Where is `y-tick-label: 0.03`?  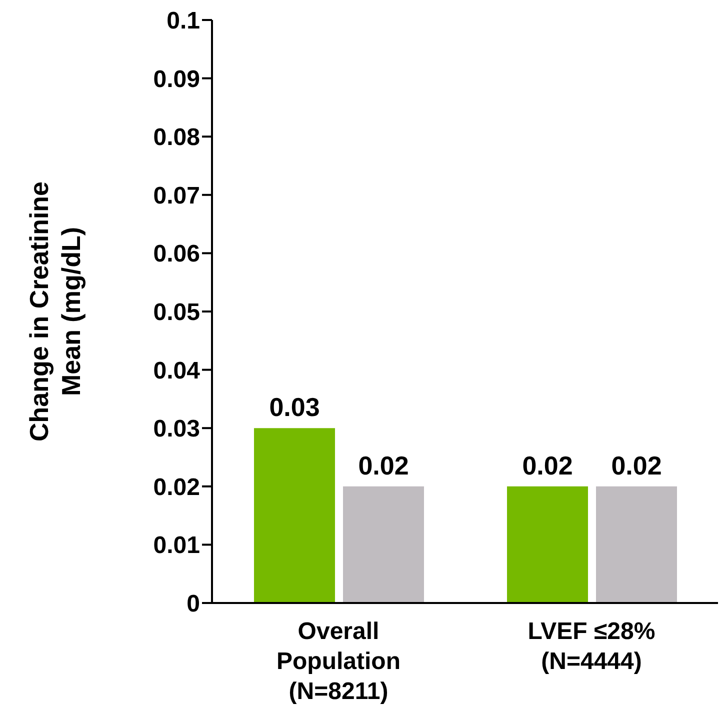
y-tick-label: 0.03 is located at coordinates (176, 429).